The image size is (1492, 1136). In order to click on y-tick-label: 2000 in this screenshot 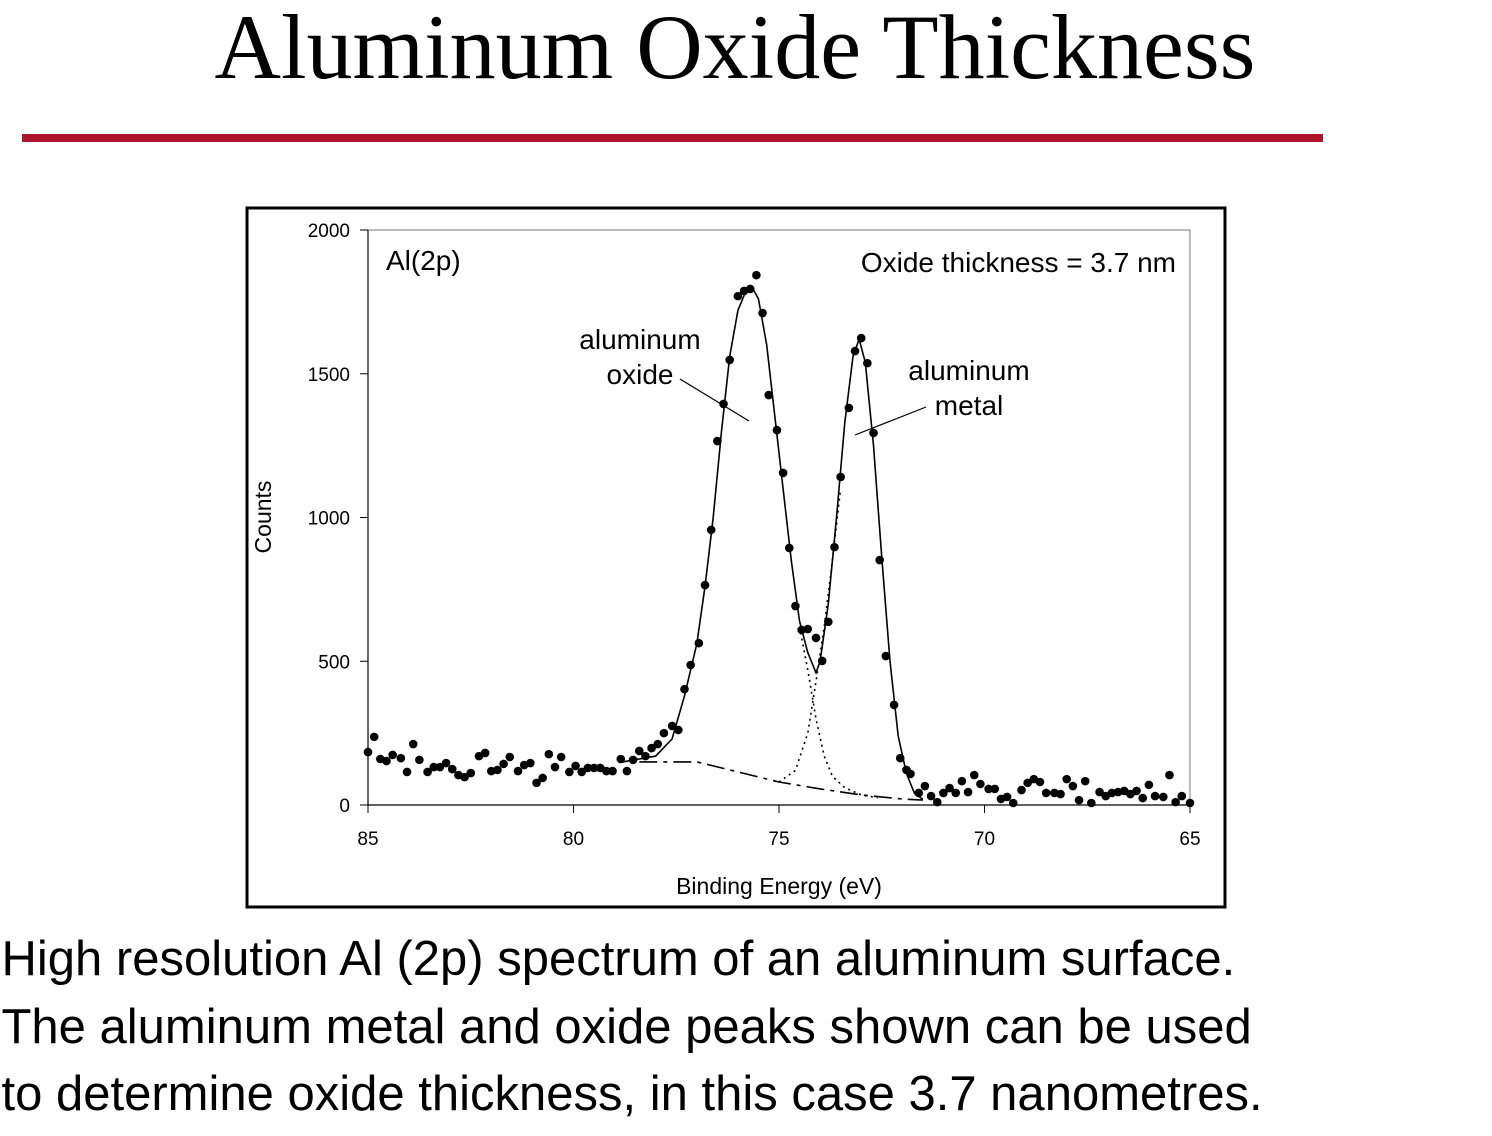, I will do `click(329, 231)`.